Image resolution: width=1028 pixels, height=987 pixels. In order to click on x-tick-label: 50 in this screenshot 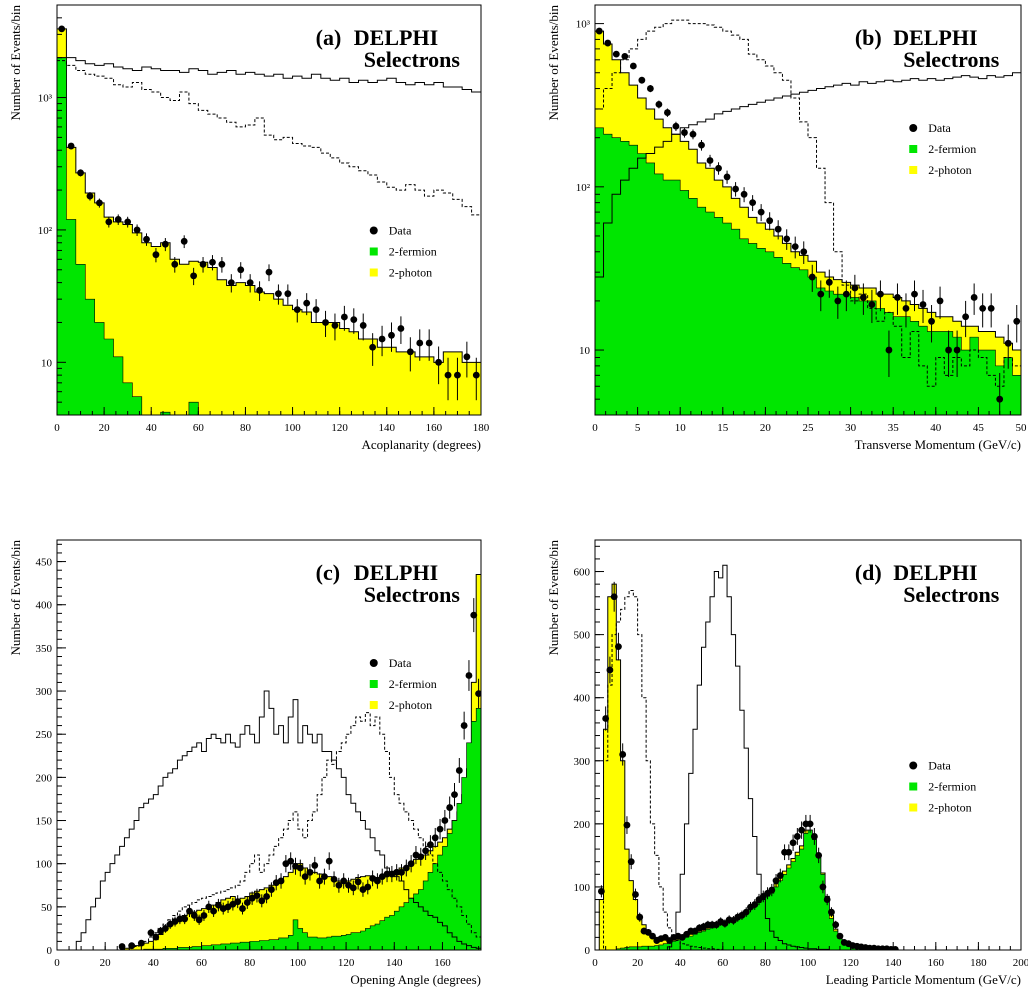, I will do `click(1022, 428)`.